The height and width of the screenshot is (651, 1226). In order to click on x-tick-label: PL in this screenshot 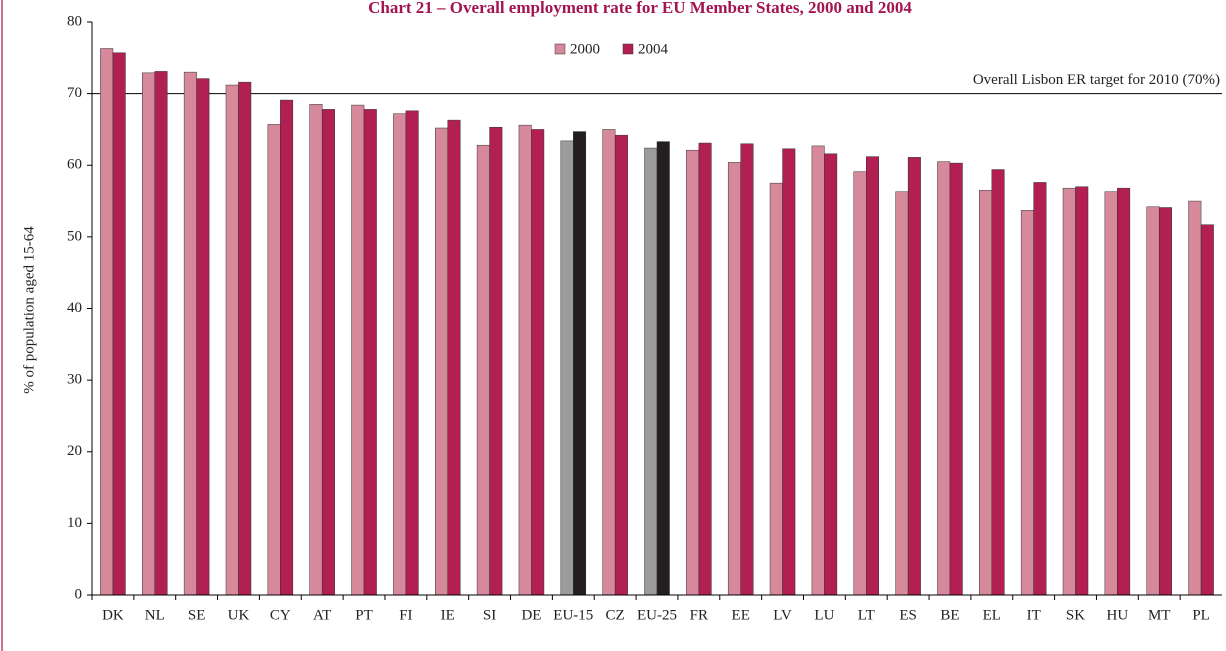, I will do `click(1201, 615)`.